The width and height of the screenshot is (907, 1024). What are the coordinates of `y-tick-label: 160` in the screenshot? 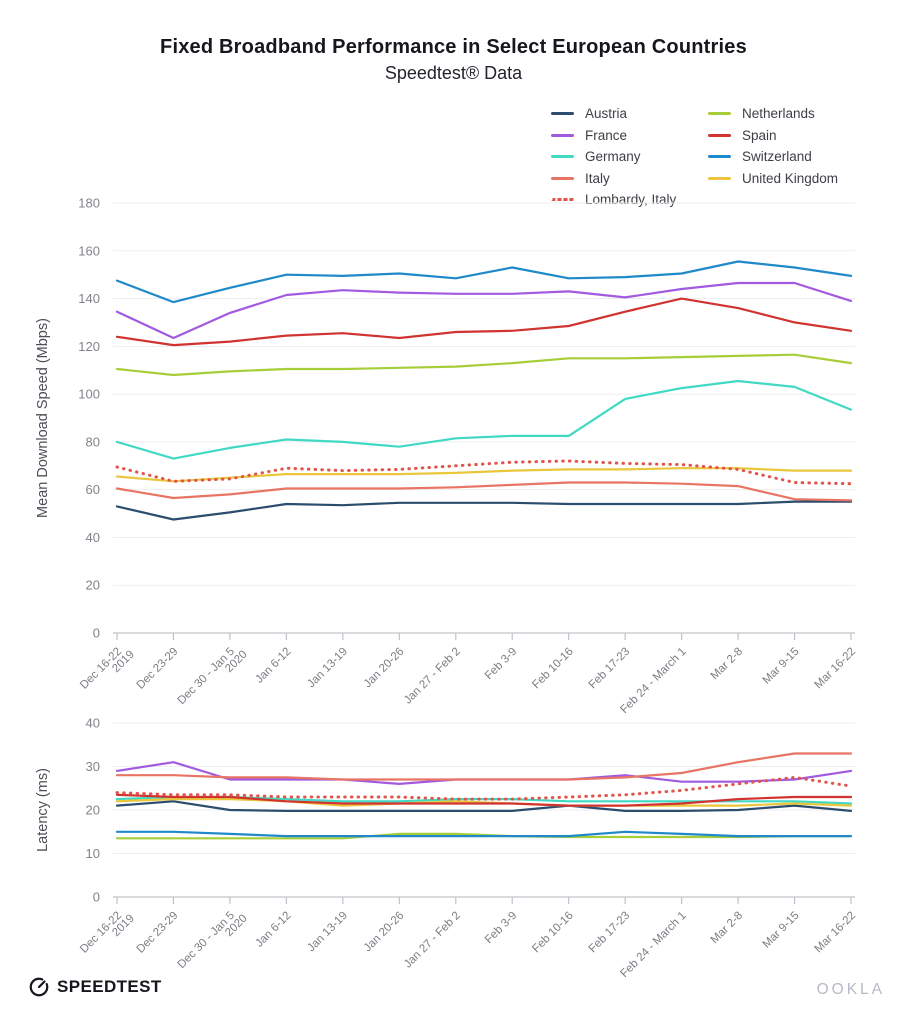 It's located at (89, 250).